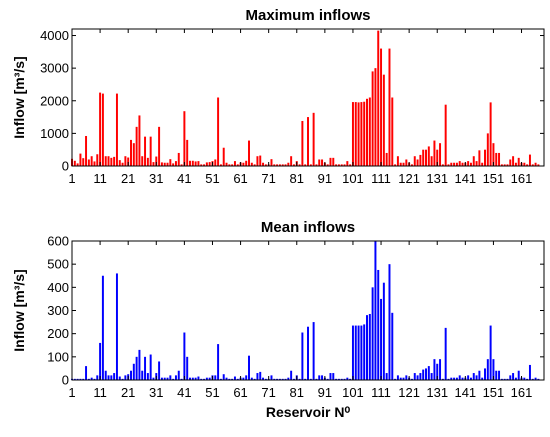 This screenshot has width=550, height=437. Describe the element at coordinates (184, 178) in the screenshot. I see `x-tick-label: 41` at that location.